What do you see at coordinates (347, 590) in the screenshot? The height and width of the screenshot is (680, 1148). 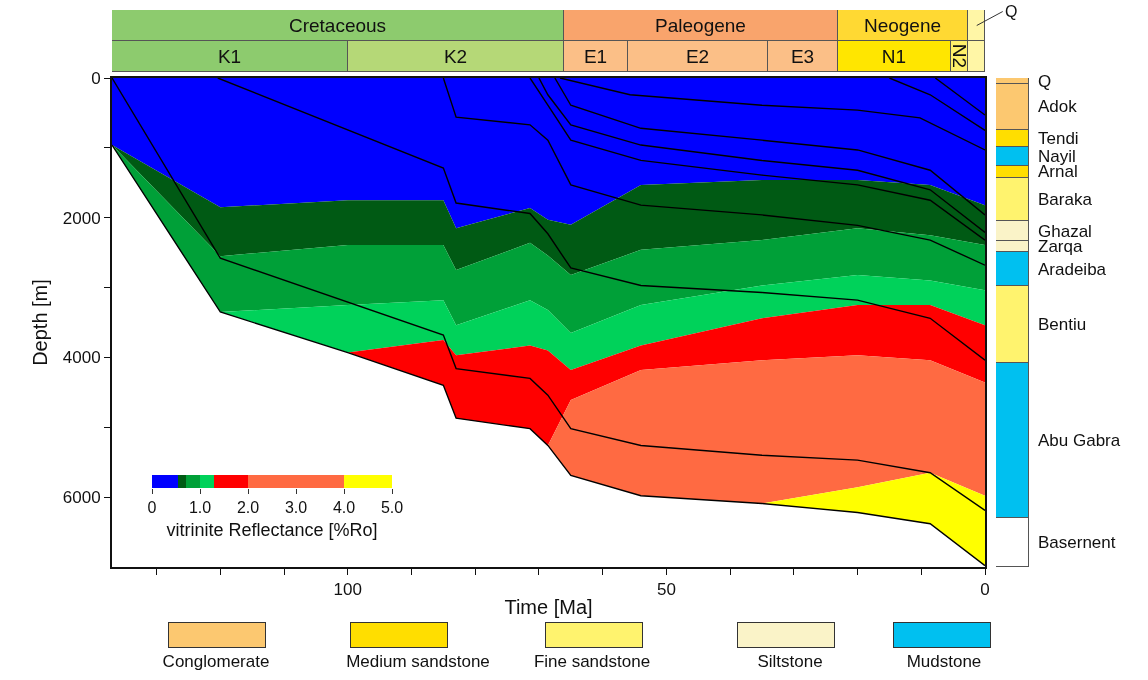 I see `x-tick-label: 100` at bounding box center [347, 590].